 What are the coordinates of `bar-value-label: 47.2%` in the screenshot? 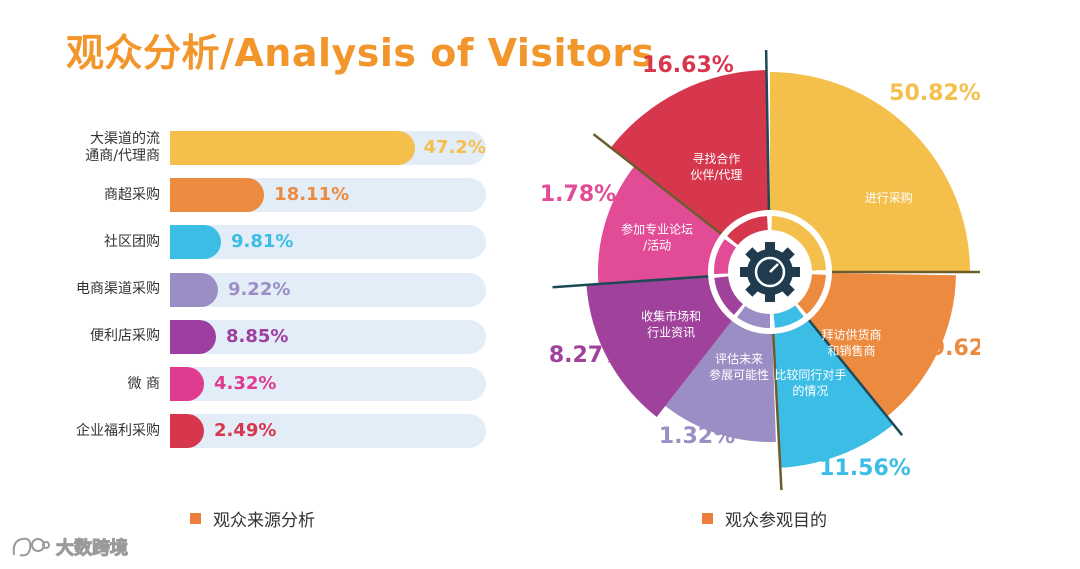 It's located at (454, 147).